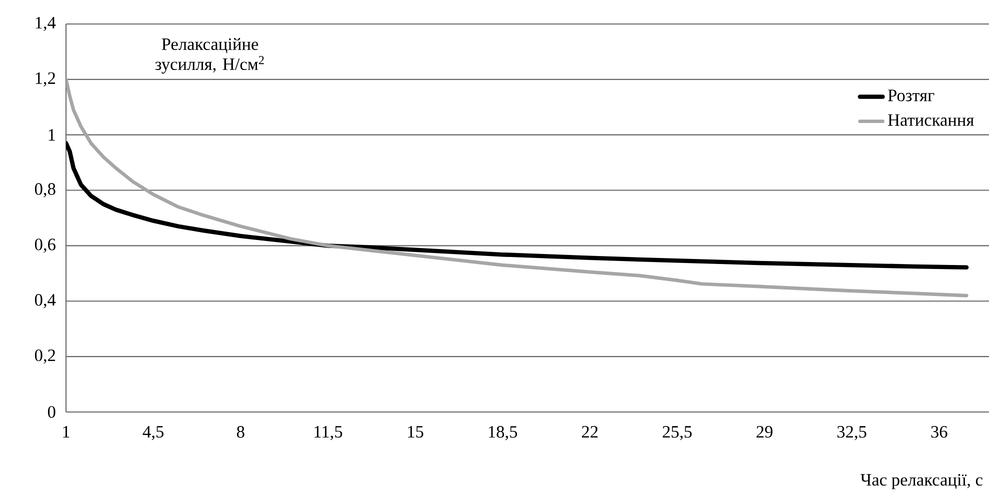  I want to click on x-tick-label: 32,5, so click(851, 433).